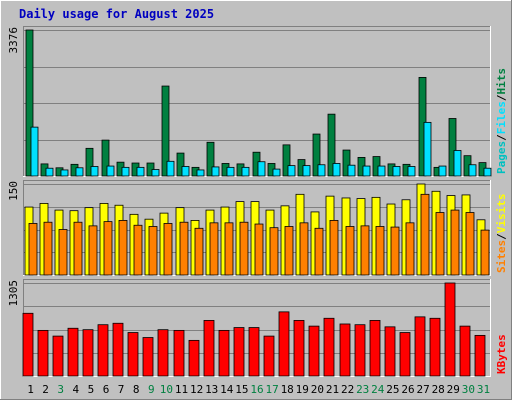  What do you see at coordinates (13, 40) in the screenshot?
I see `hits-files-pages-y-max-label: 3376` at bounding box center [13, 40].